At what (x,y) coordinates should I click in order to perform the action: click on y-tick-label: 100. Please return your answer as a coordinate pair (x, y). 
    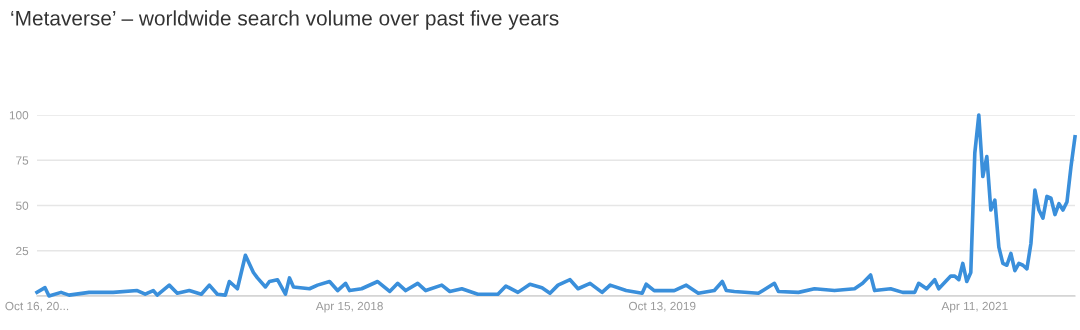
    Looking at the image, I should click on (19, 115).